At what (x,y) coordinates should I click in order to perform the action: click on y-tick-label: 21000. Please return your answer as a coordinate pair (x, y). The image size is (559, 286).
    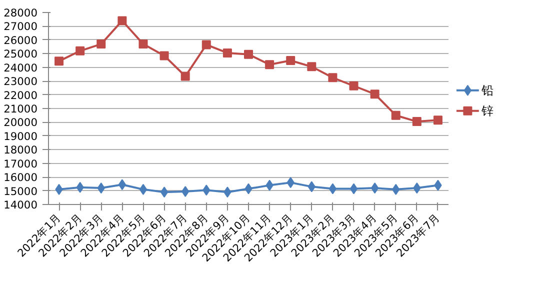
    Looking at the image, I should click on (21, 109).